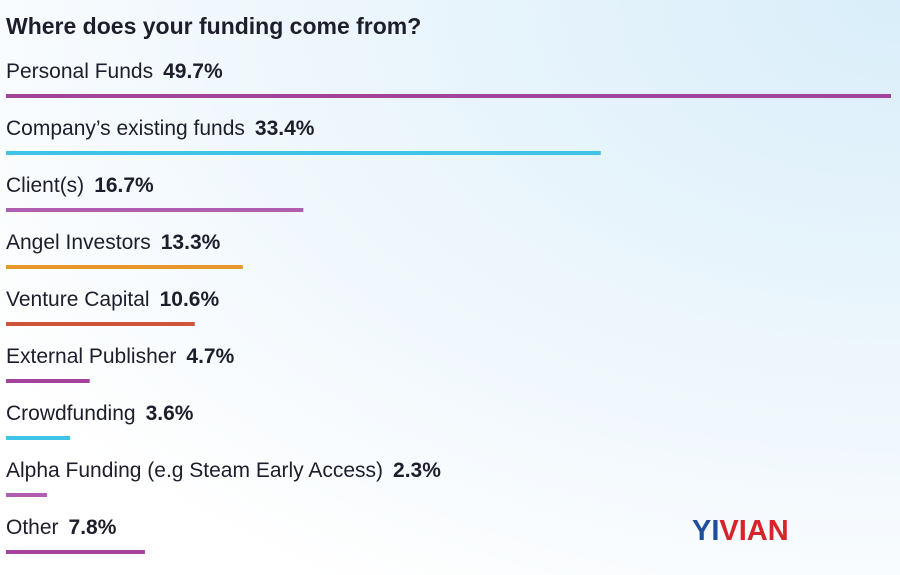 Image resolution: width=900 pixels, height=575 pixels. Describe the element at coordinates (210, 356) in the screenshot. I see `value-label: 4.7%` at that location.